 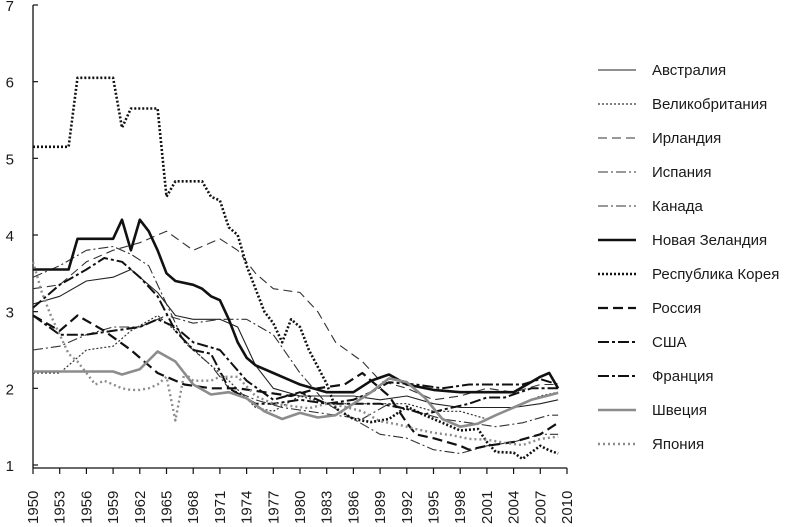 I want to click on legend-label: Россия, so click(x=676, y=308).